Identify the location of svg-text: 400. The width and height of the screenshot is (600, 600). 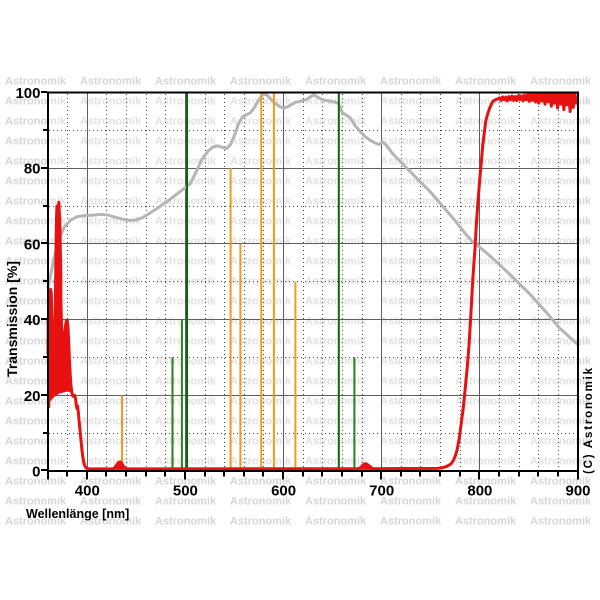
(87, 491).